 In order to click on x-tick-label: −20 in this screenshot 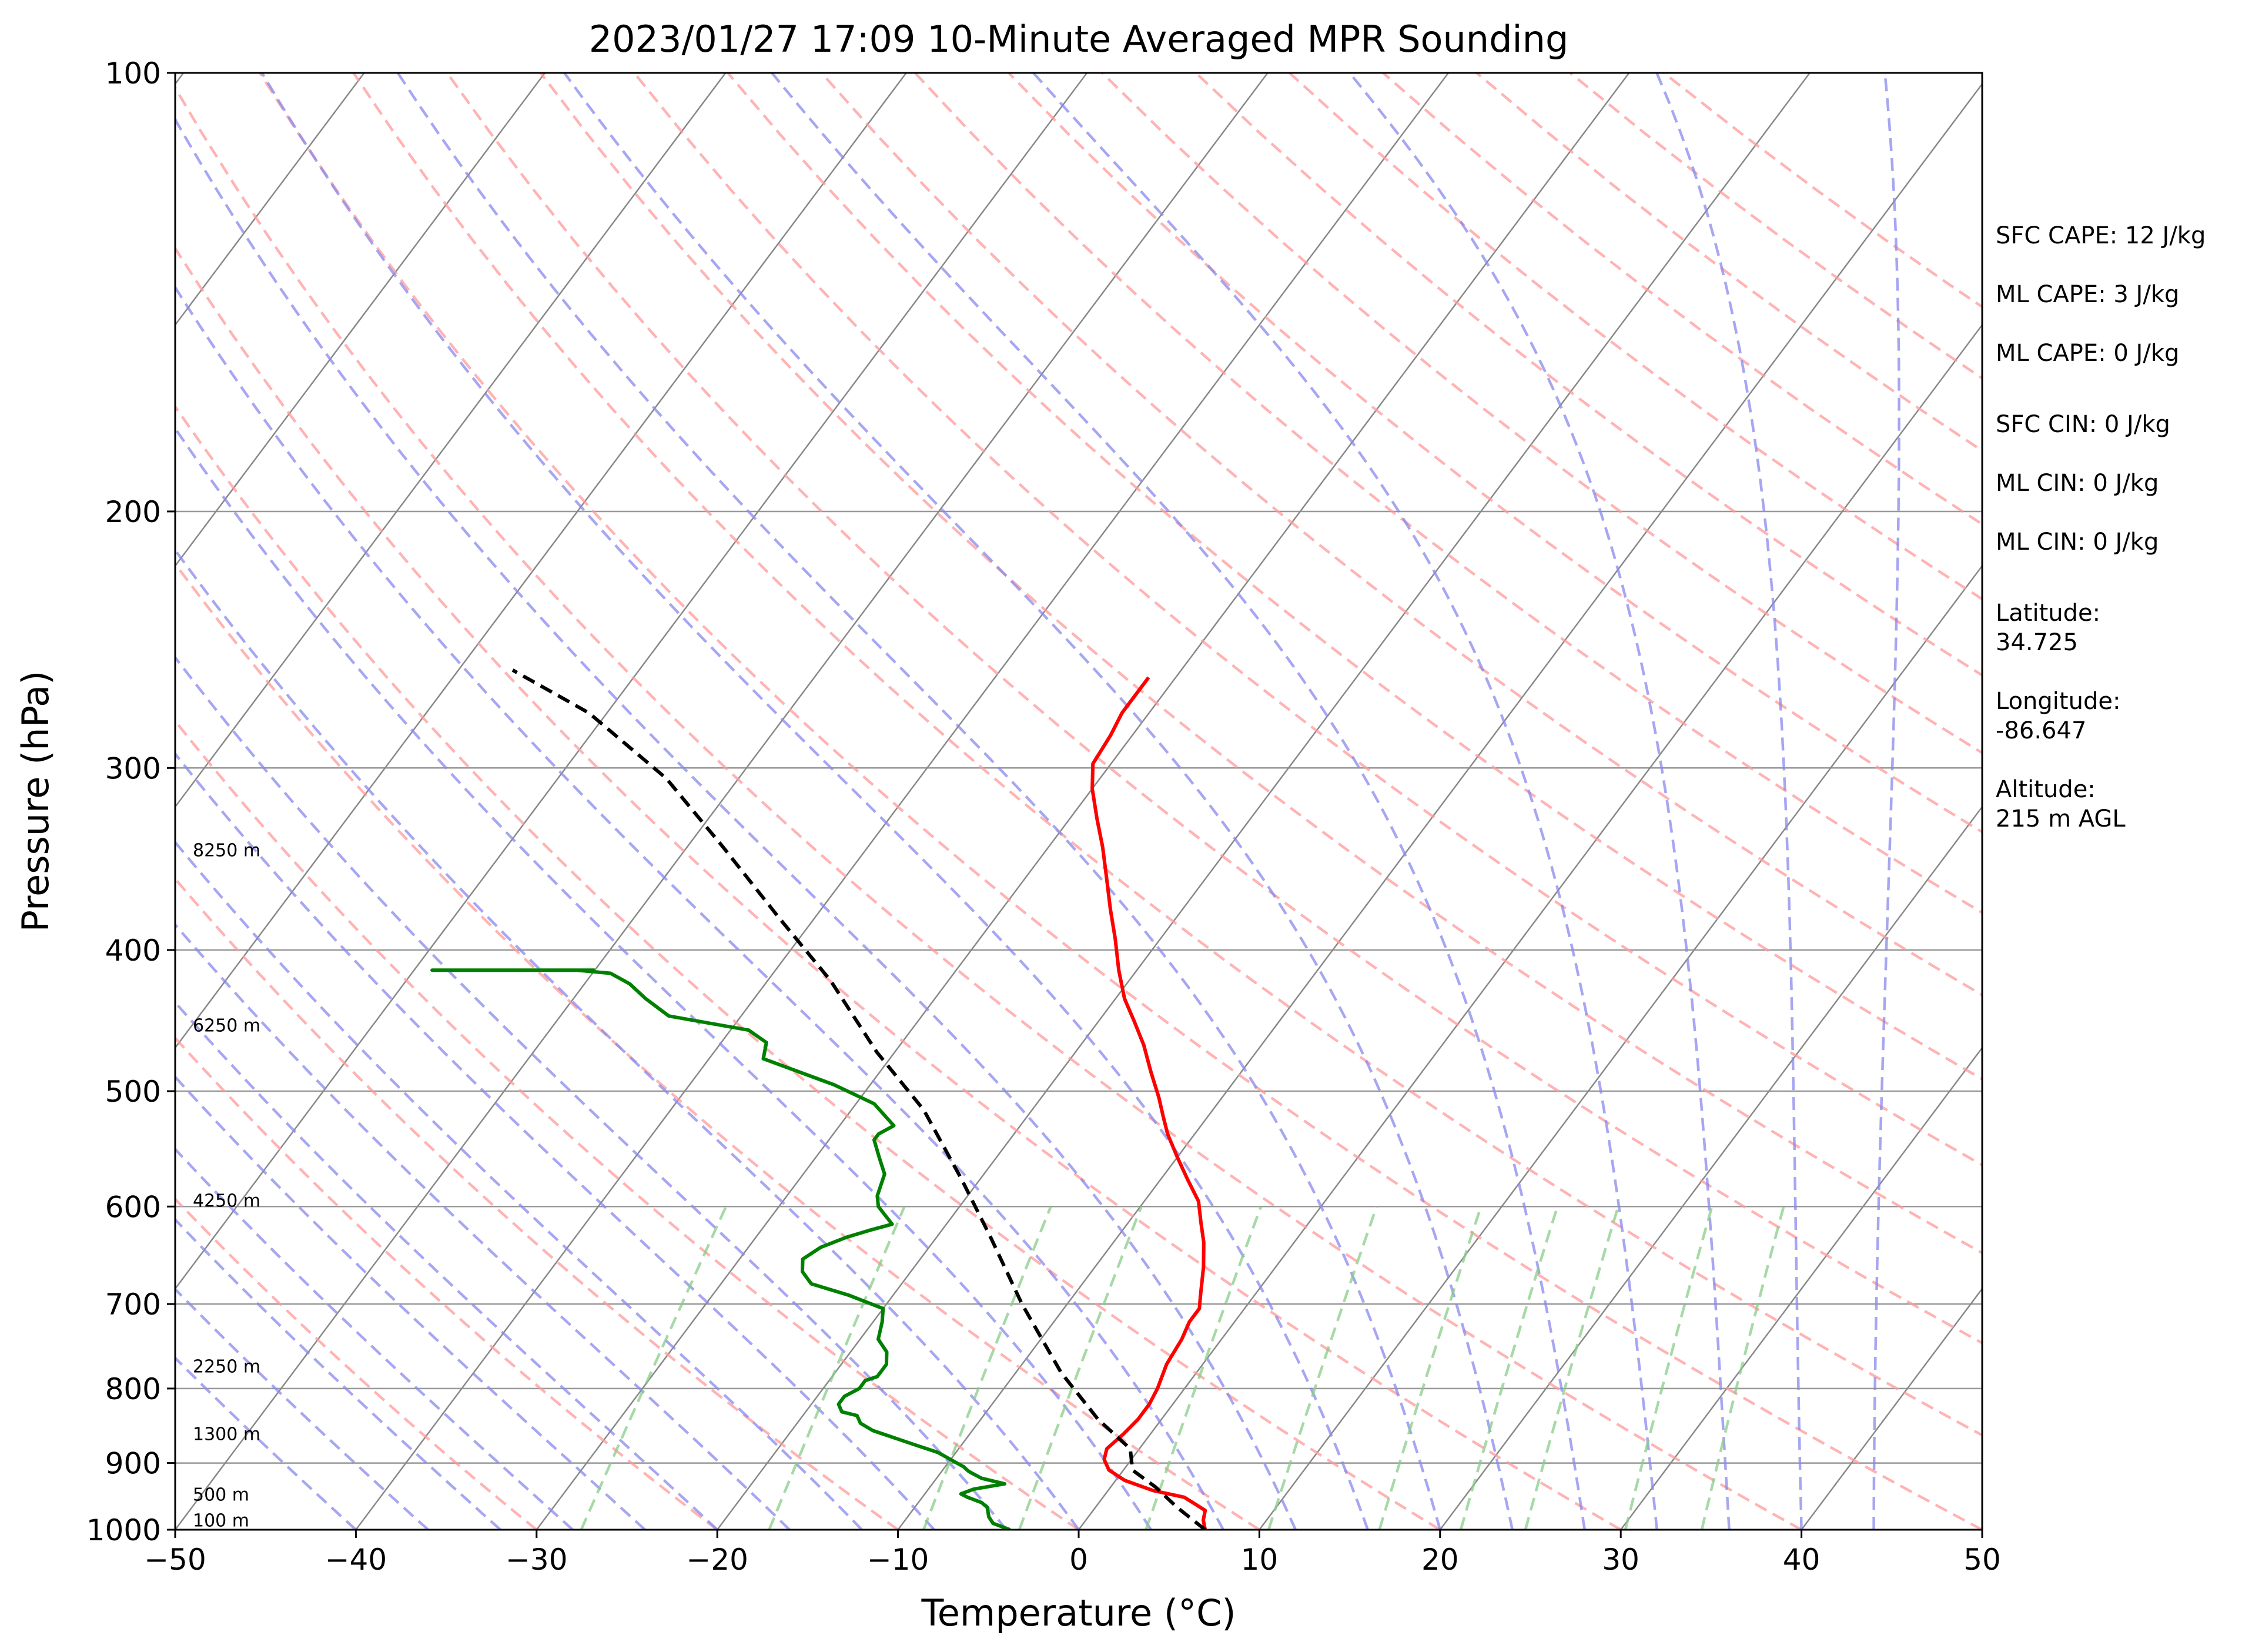, I will do `click(717, 1560)`.